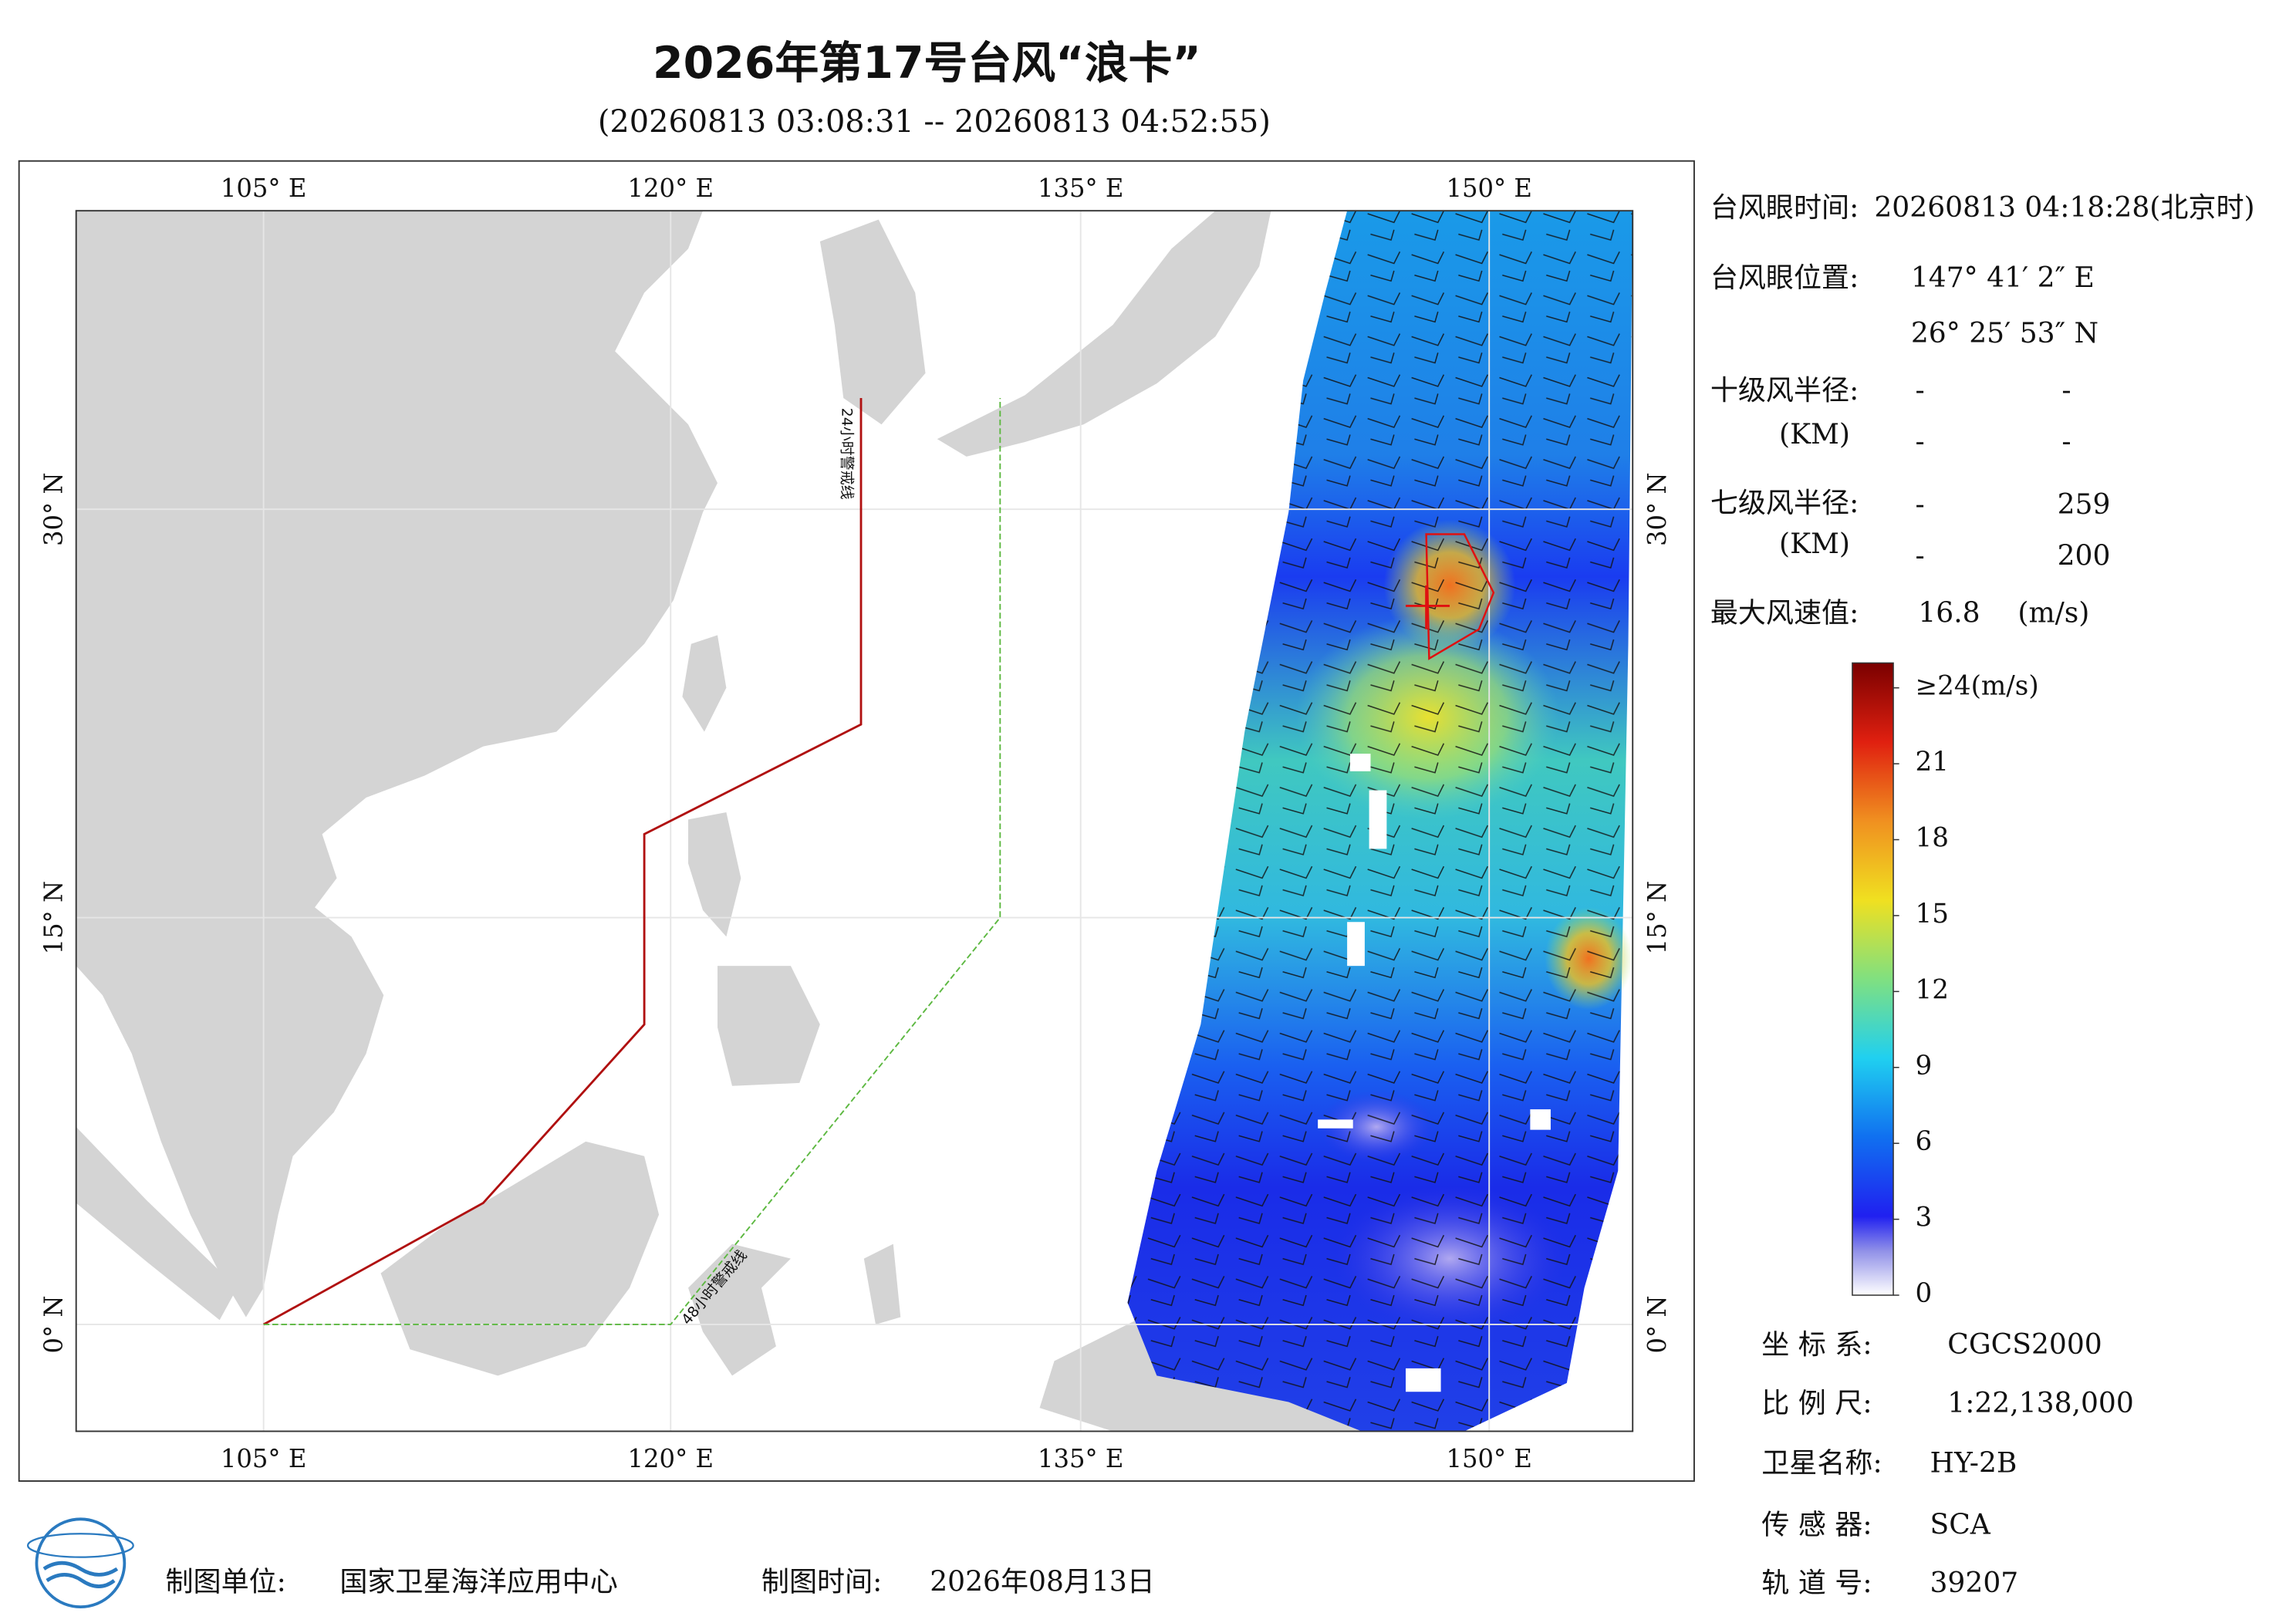 This screenshot has width=2296, height=1623. I want to click on warning-24h-label: 24小时警戒线, so click(847, 454).